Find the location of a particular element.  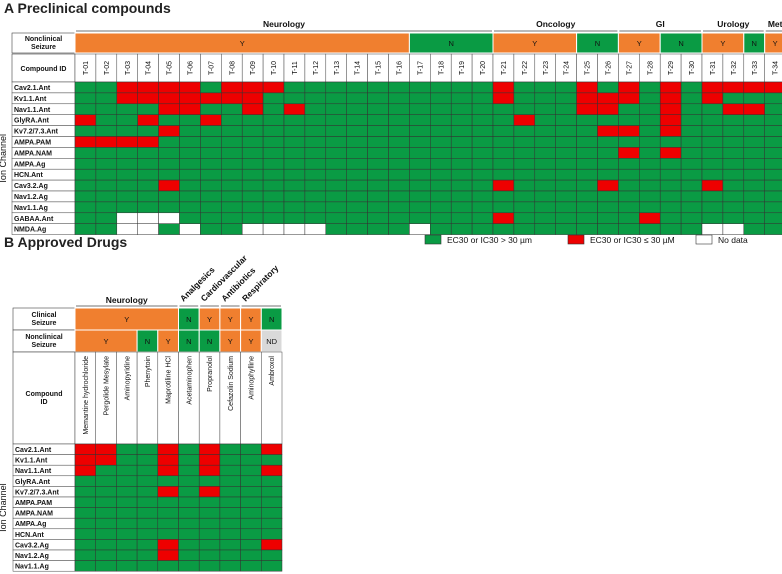

compound-name: Pergolide Mesylate is located at coordinates (107, 386).